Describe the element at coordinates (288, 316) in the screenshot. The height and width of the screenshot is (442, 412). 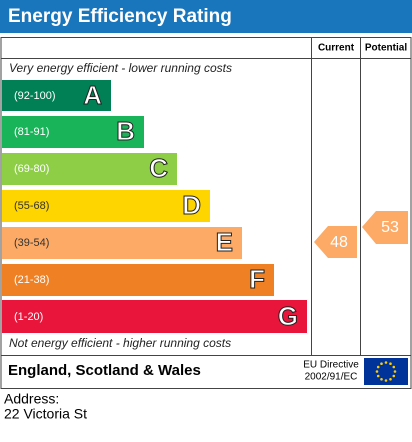
I see `band-letter: G` at that location.